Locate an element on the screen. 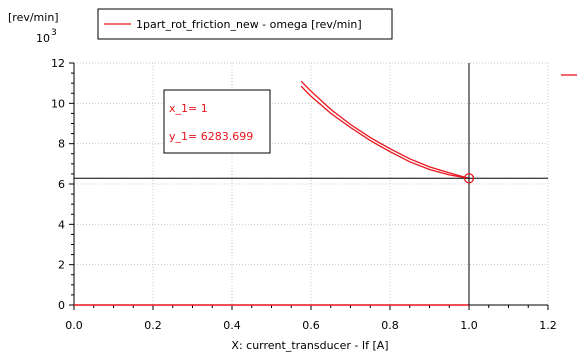 The width and height of the screenshot is (577, 358). legend: 1part_rot_friction_new - omega [rev/min] is located at coordinates (245, 24).